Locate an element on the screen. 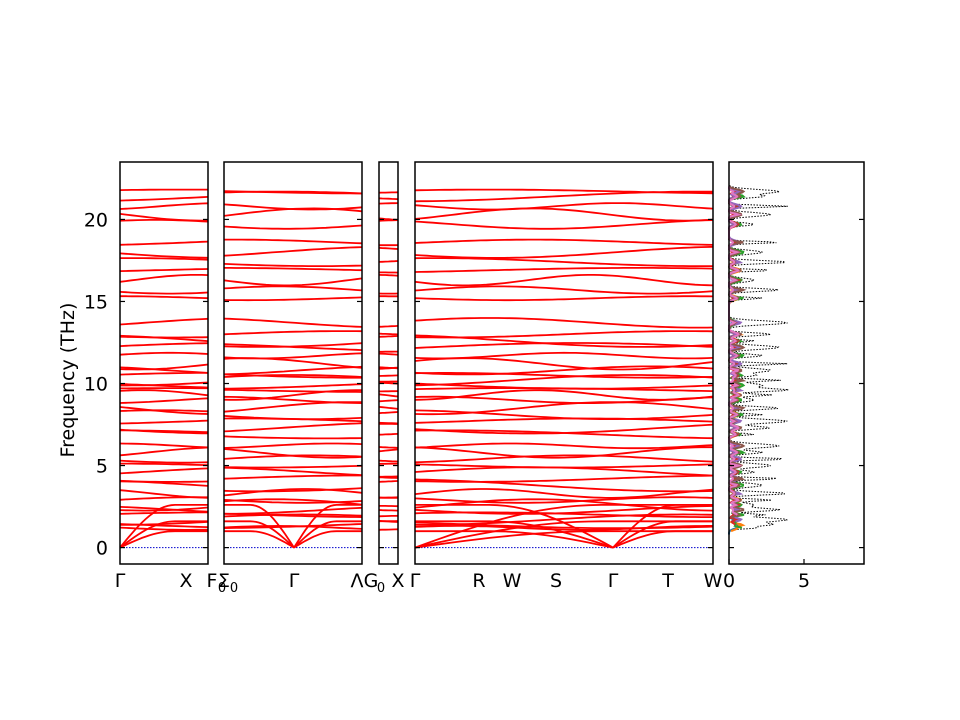 This screenshot has width=960, height=720. x-tick-label: T is located at coordinates (667, 581).